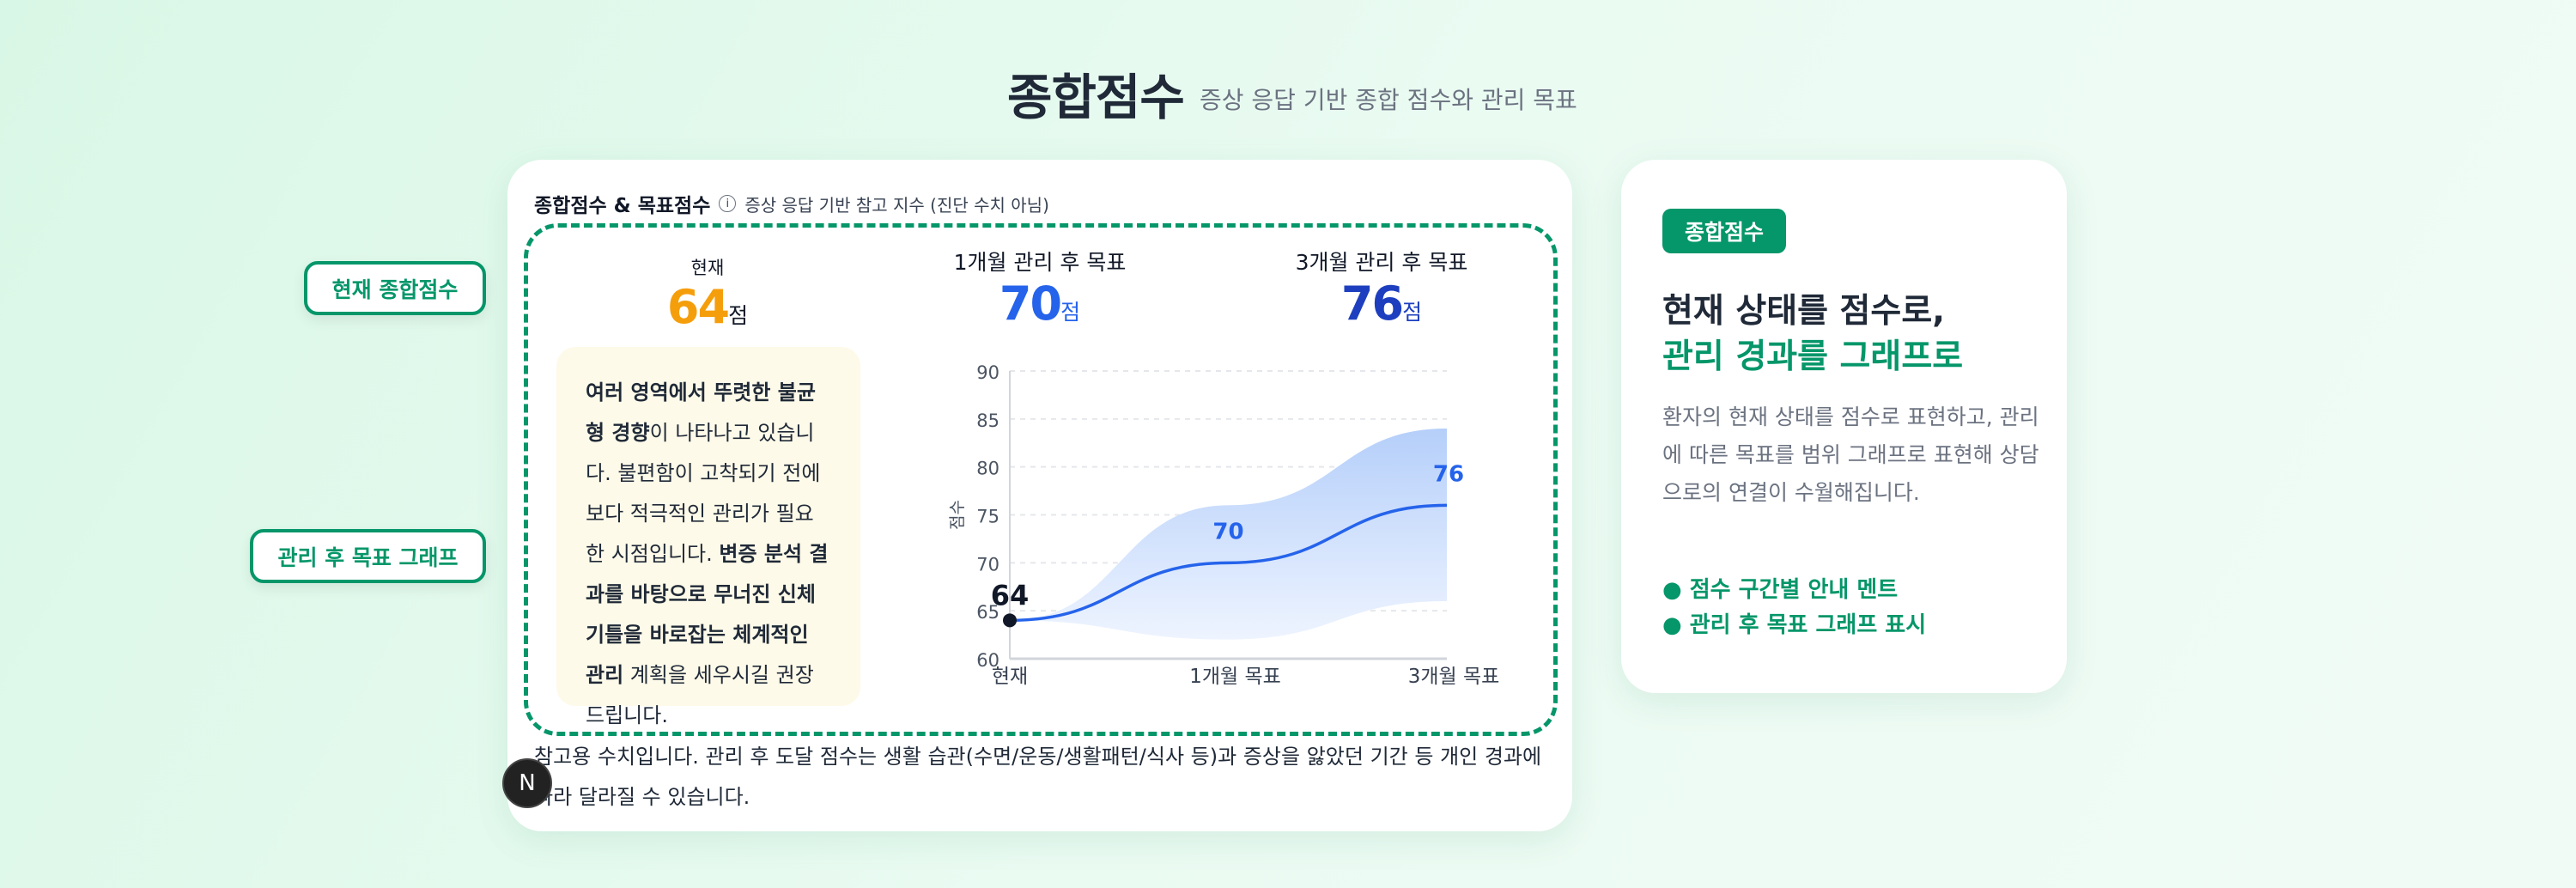 The image size is (2576, 888). I want to click on x-tick-label: 현재, so click(1010, 677).